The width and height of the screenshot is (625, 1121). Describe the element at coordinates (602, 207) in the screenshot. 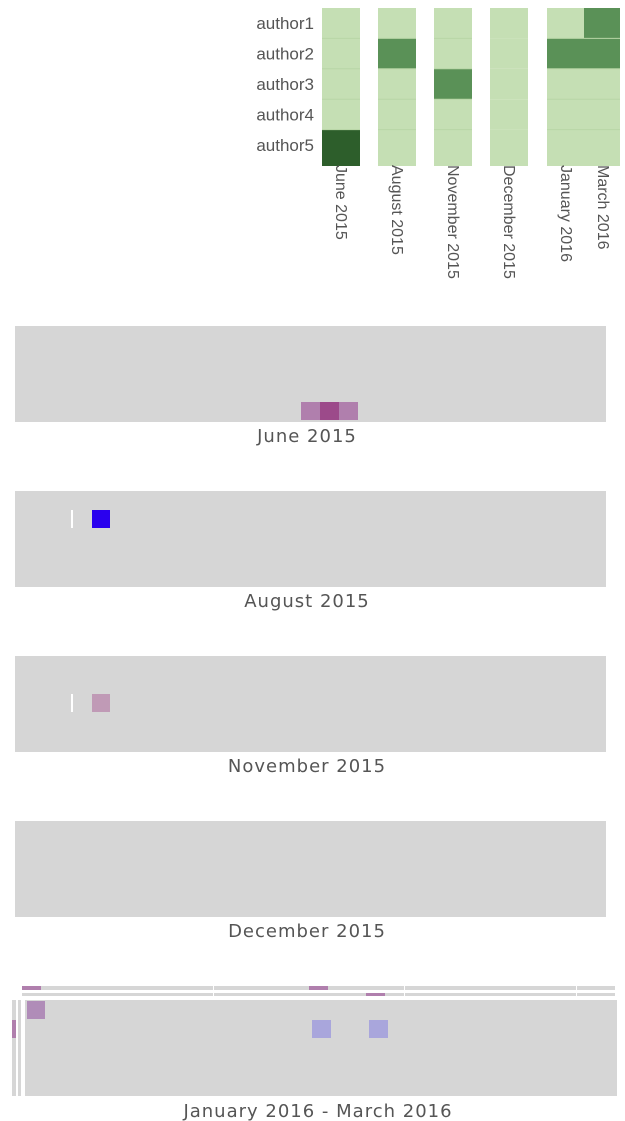

I see `column-label: March 2016` at that location.